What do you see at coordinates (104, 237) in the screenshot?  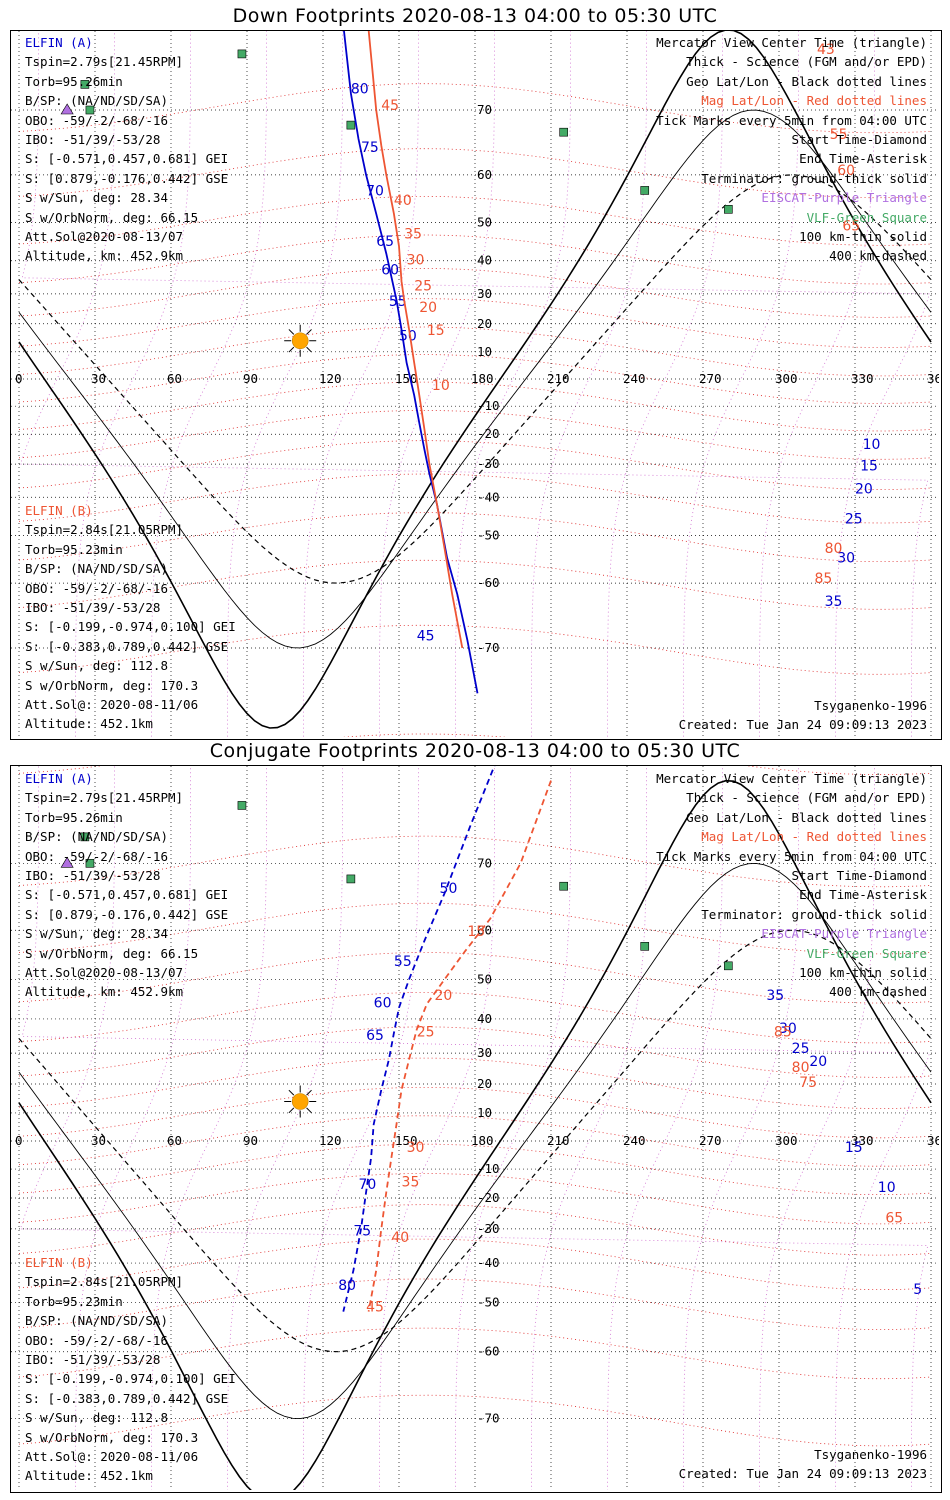 I see `info-line: Att.Sol@2020-08-13/07` at bounding box center [104, 237].